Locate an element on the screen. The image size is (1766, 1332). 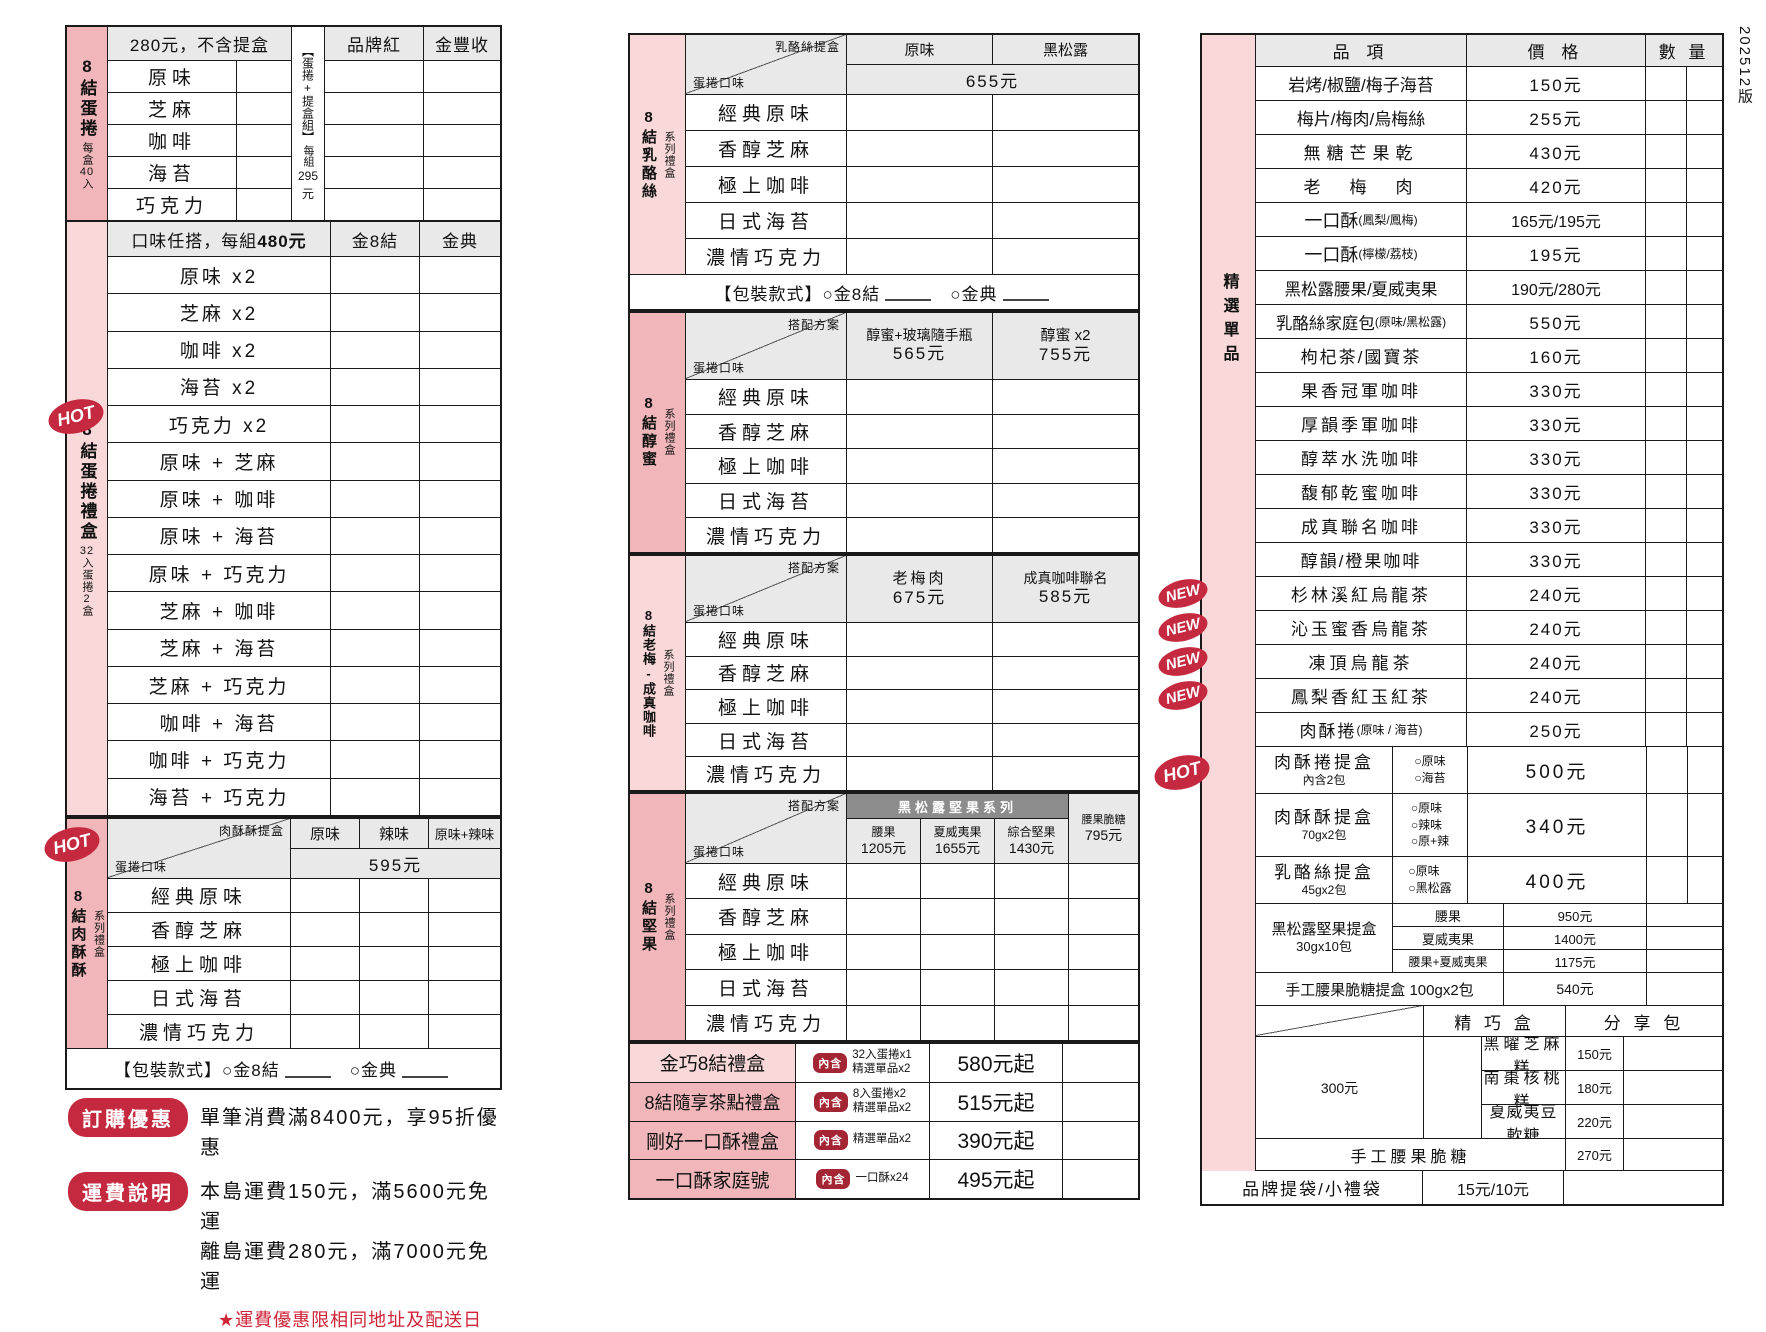
fill-blank is located at coordinates (425, 1069).